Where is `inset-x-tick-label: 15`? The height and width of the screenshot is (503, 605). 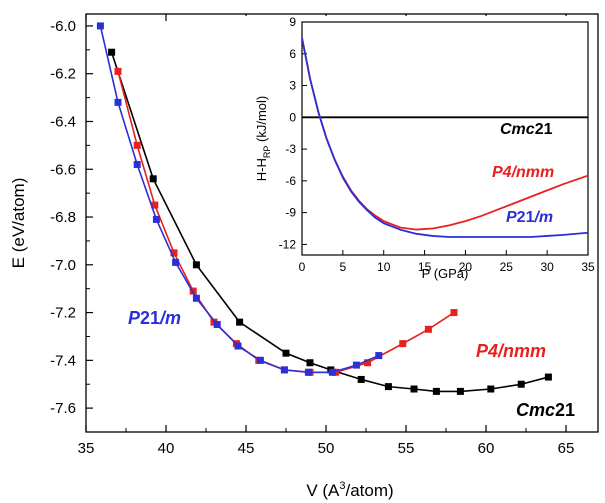
inset-x-tick-label: 15 is located at coordinates (425, 267).